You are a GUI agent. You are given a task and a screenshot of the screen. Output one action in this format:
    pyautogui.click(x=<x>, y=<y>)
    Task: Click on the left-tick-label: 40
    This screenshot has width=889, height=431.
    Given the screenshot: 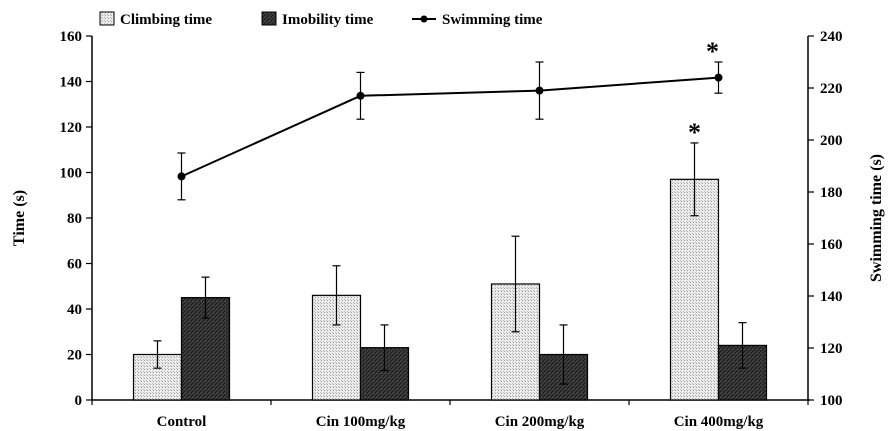 What is the action you would take?
    pyautogui.click(x=74, y=310)
    